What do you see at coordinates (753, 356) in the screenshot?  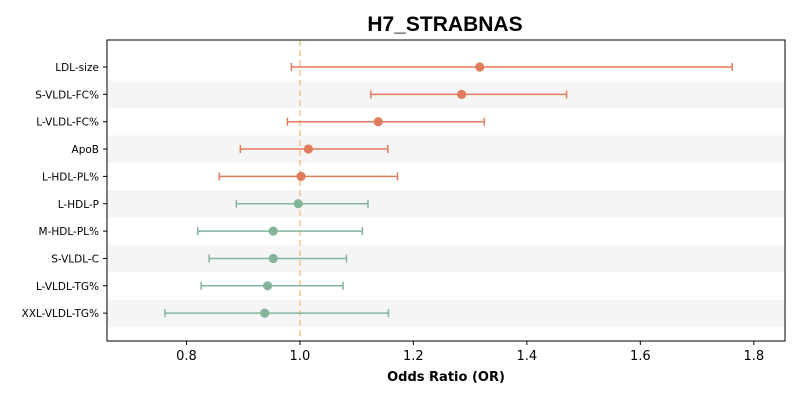 I see `x-tick-label: 1.8` at bounding box center [753, 356].